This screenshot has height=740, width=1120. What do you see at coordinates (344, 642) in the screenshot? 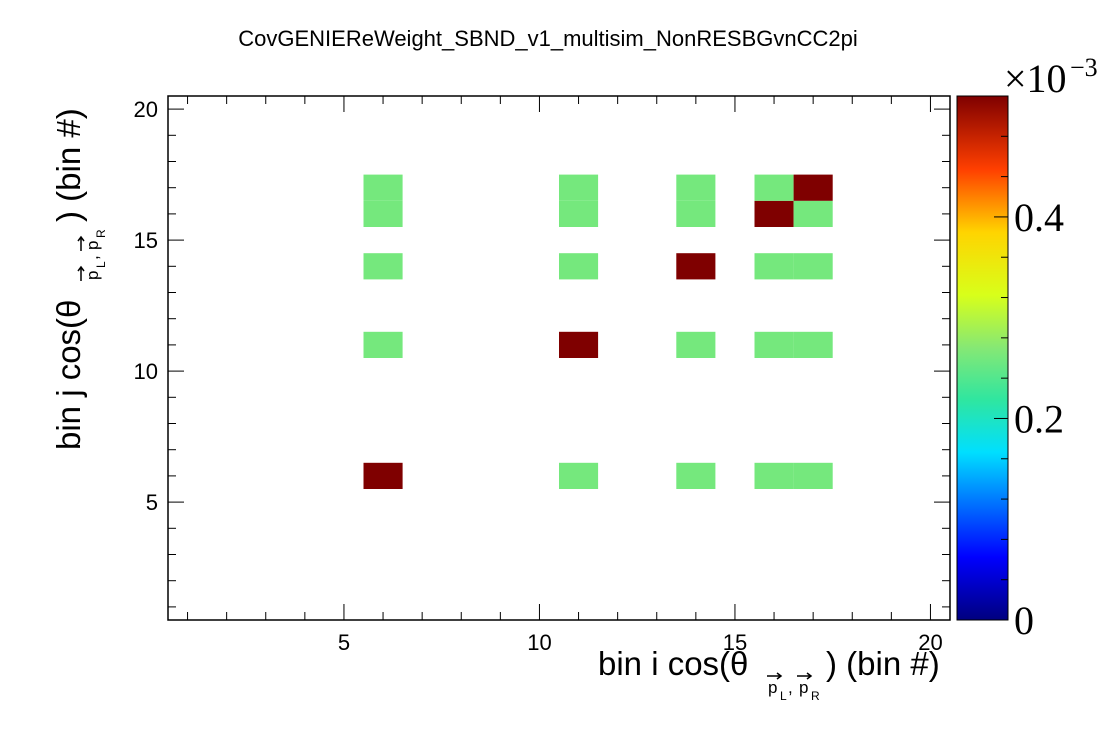
I see `x-tick-label: 5` at bounding box center [344, 642].